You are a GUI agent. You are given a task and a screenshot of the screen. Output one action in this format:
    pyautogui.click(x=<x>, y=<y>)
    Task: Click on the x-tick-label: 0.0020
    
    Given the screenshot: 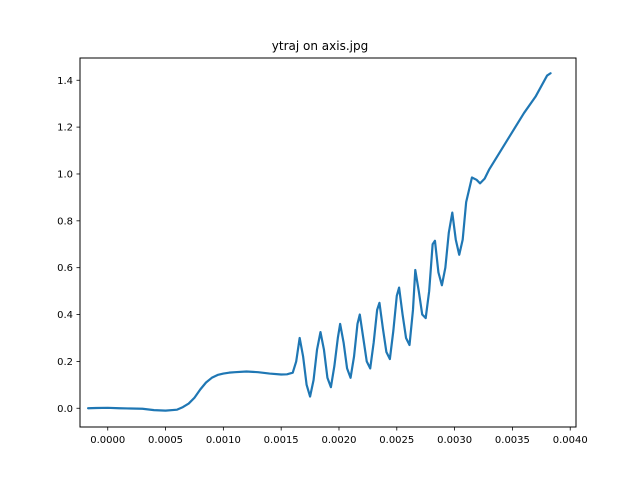 What is the action you would take?
    pyautogui.click(x=338, y=440)
    